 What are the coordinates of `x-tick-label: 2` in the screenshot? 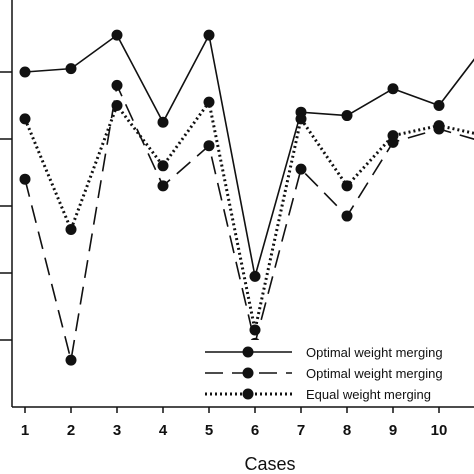 It's located at (71, 430).